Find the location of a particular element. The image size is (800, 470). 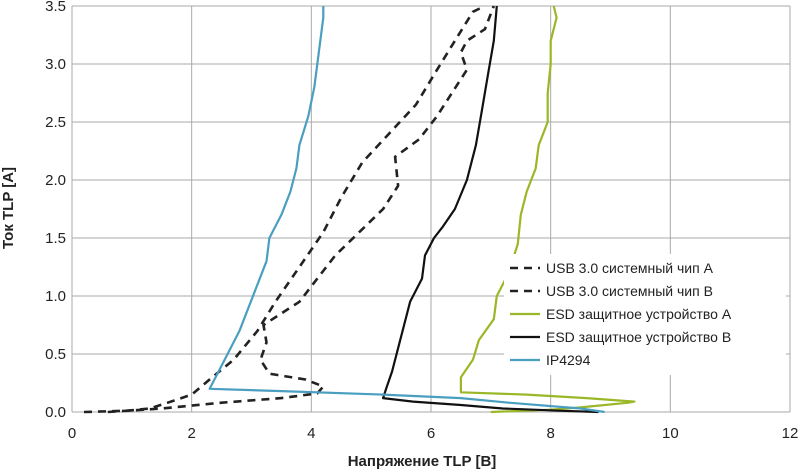

y-tick-label: 3.0 is located at coordinates (55, 64).